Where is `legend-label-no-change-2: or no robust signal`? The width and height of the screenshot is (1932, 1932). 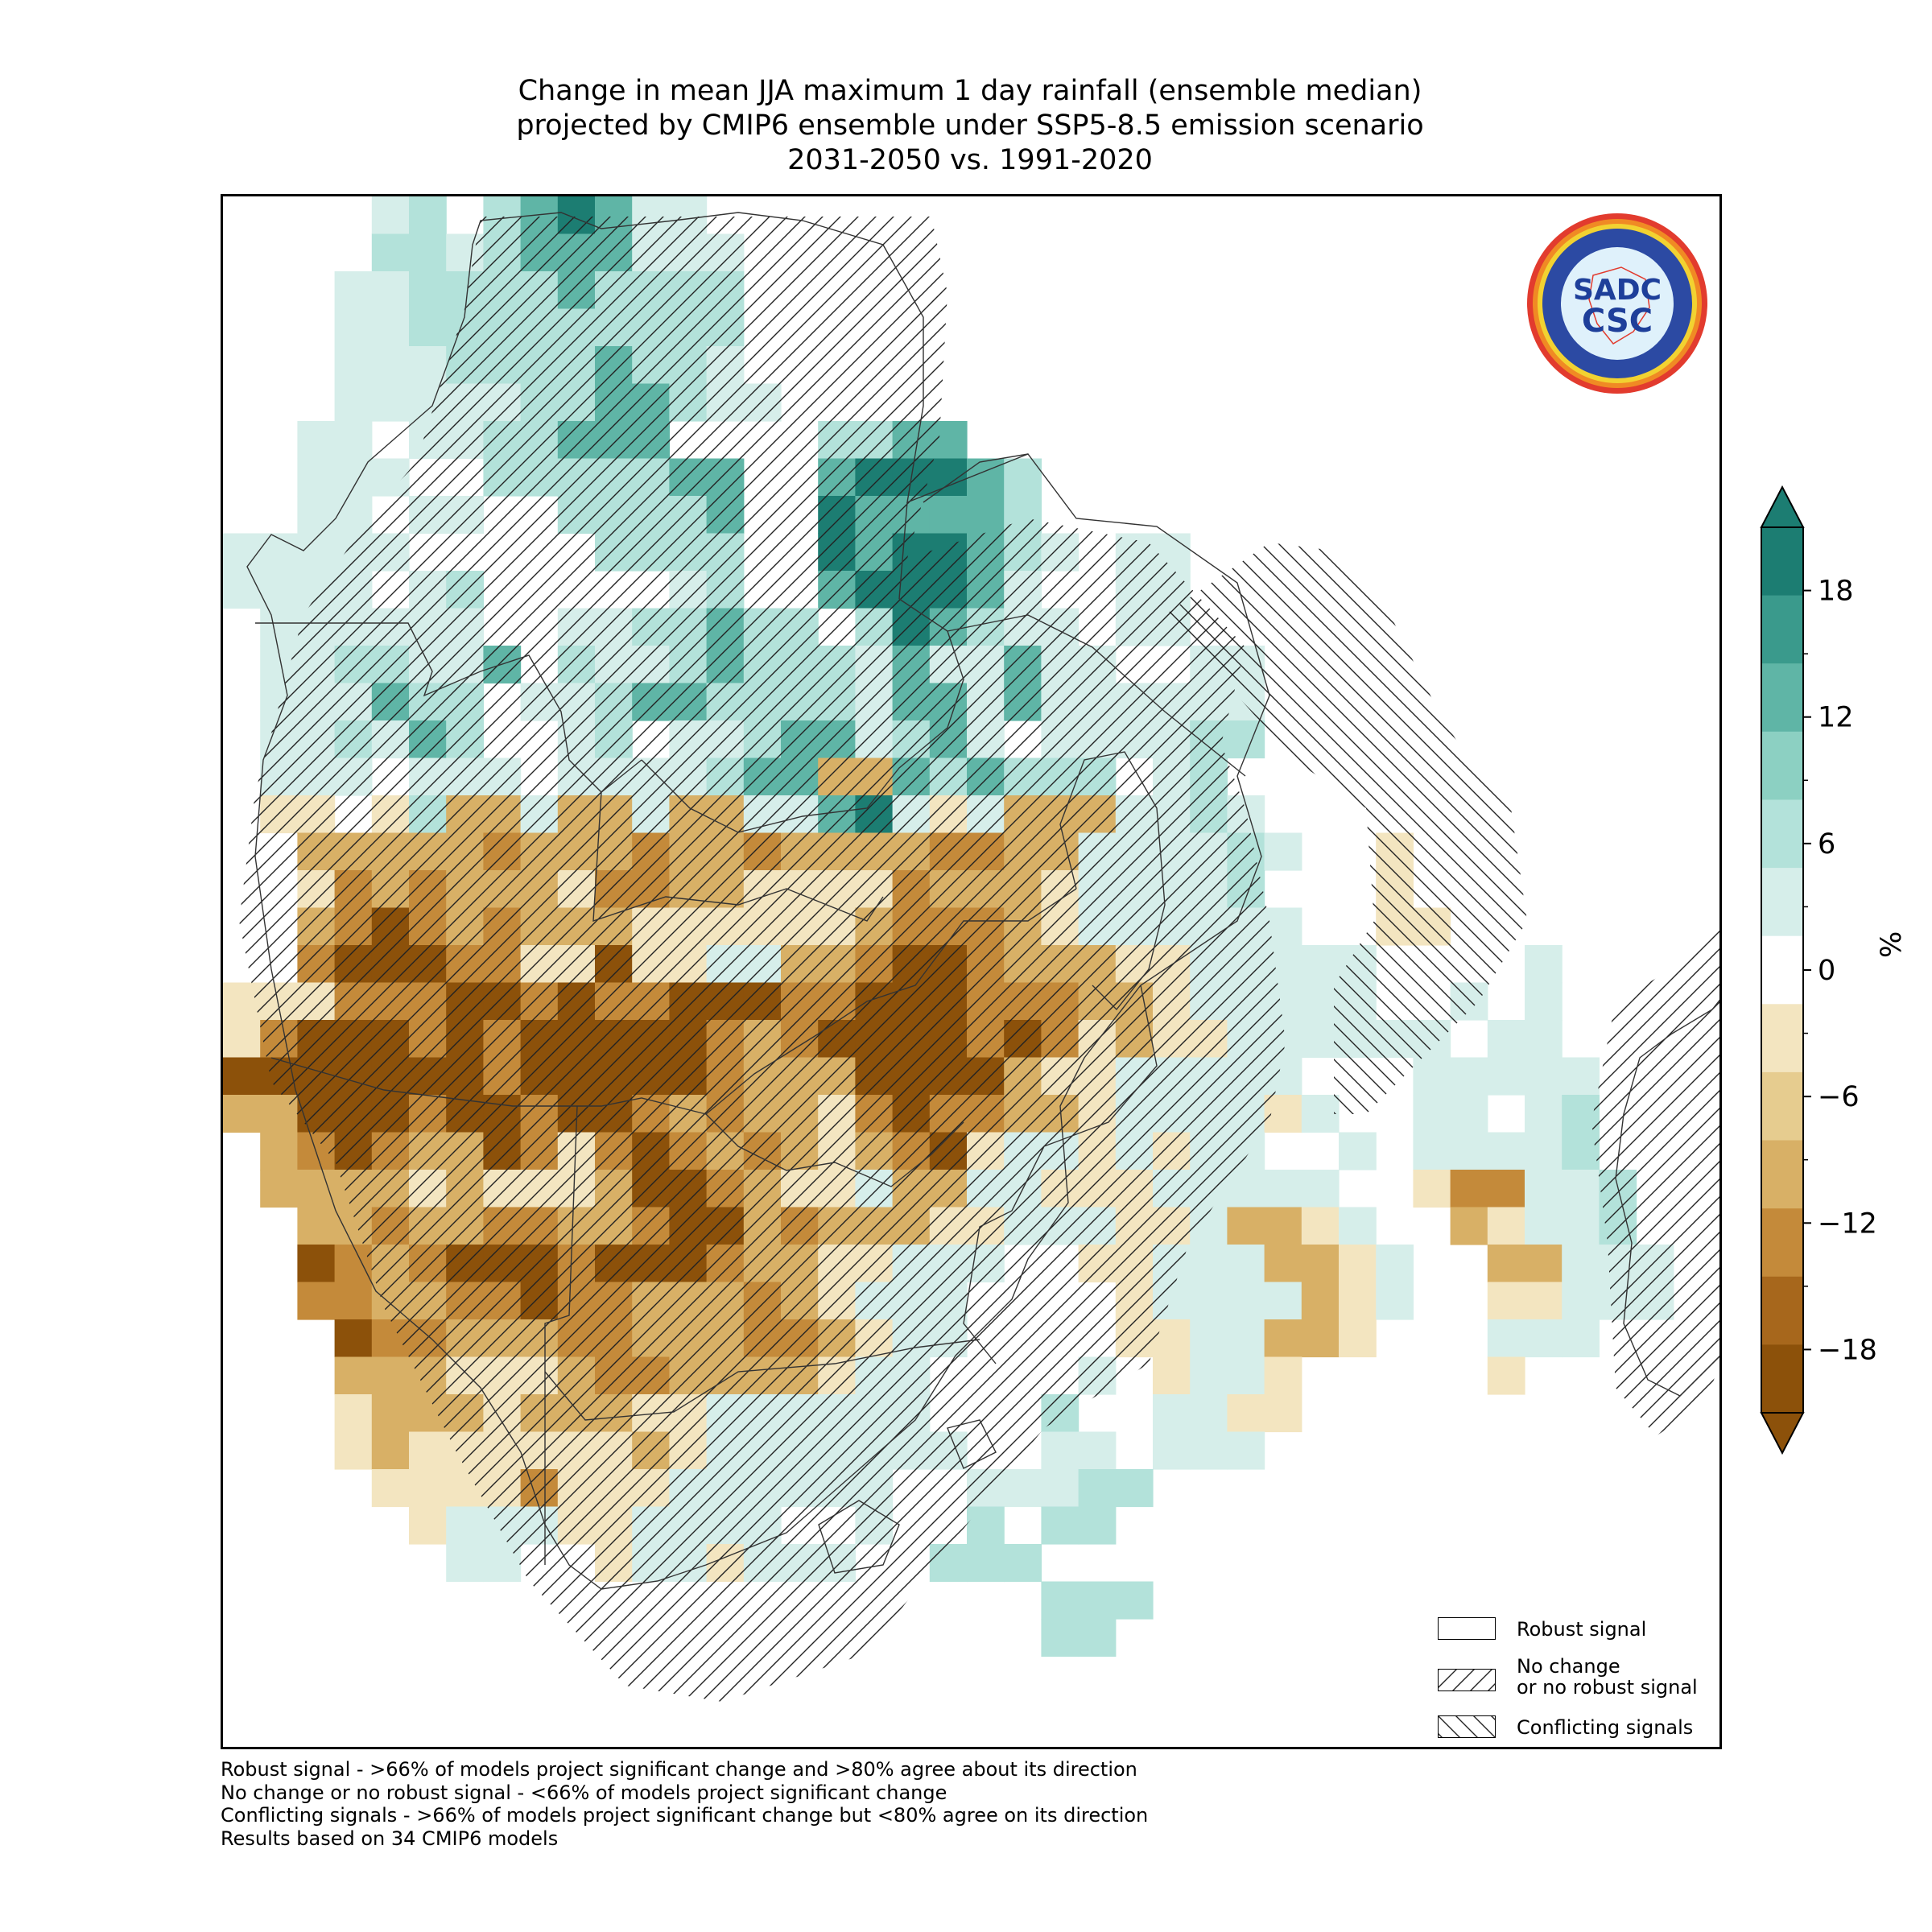 legend-label-no-change-2: or no robust signal is located at coordinates (1607, 1688).